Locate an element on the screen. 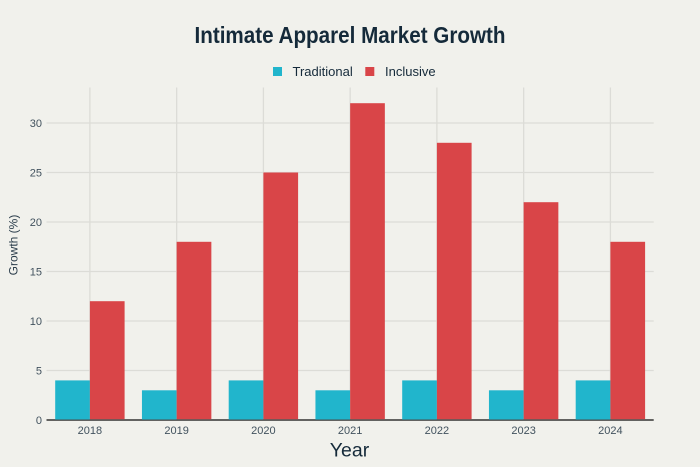  svg-text: Intimate Apparel Market Growth is located at coordinates (350, 35).